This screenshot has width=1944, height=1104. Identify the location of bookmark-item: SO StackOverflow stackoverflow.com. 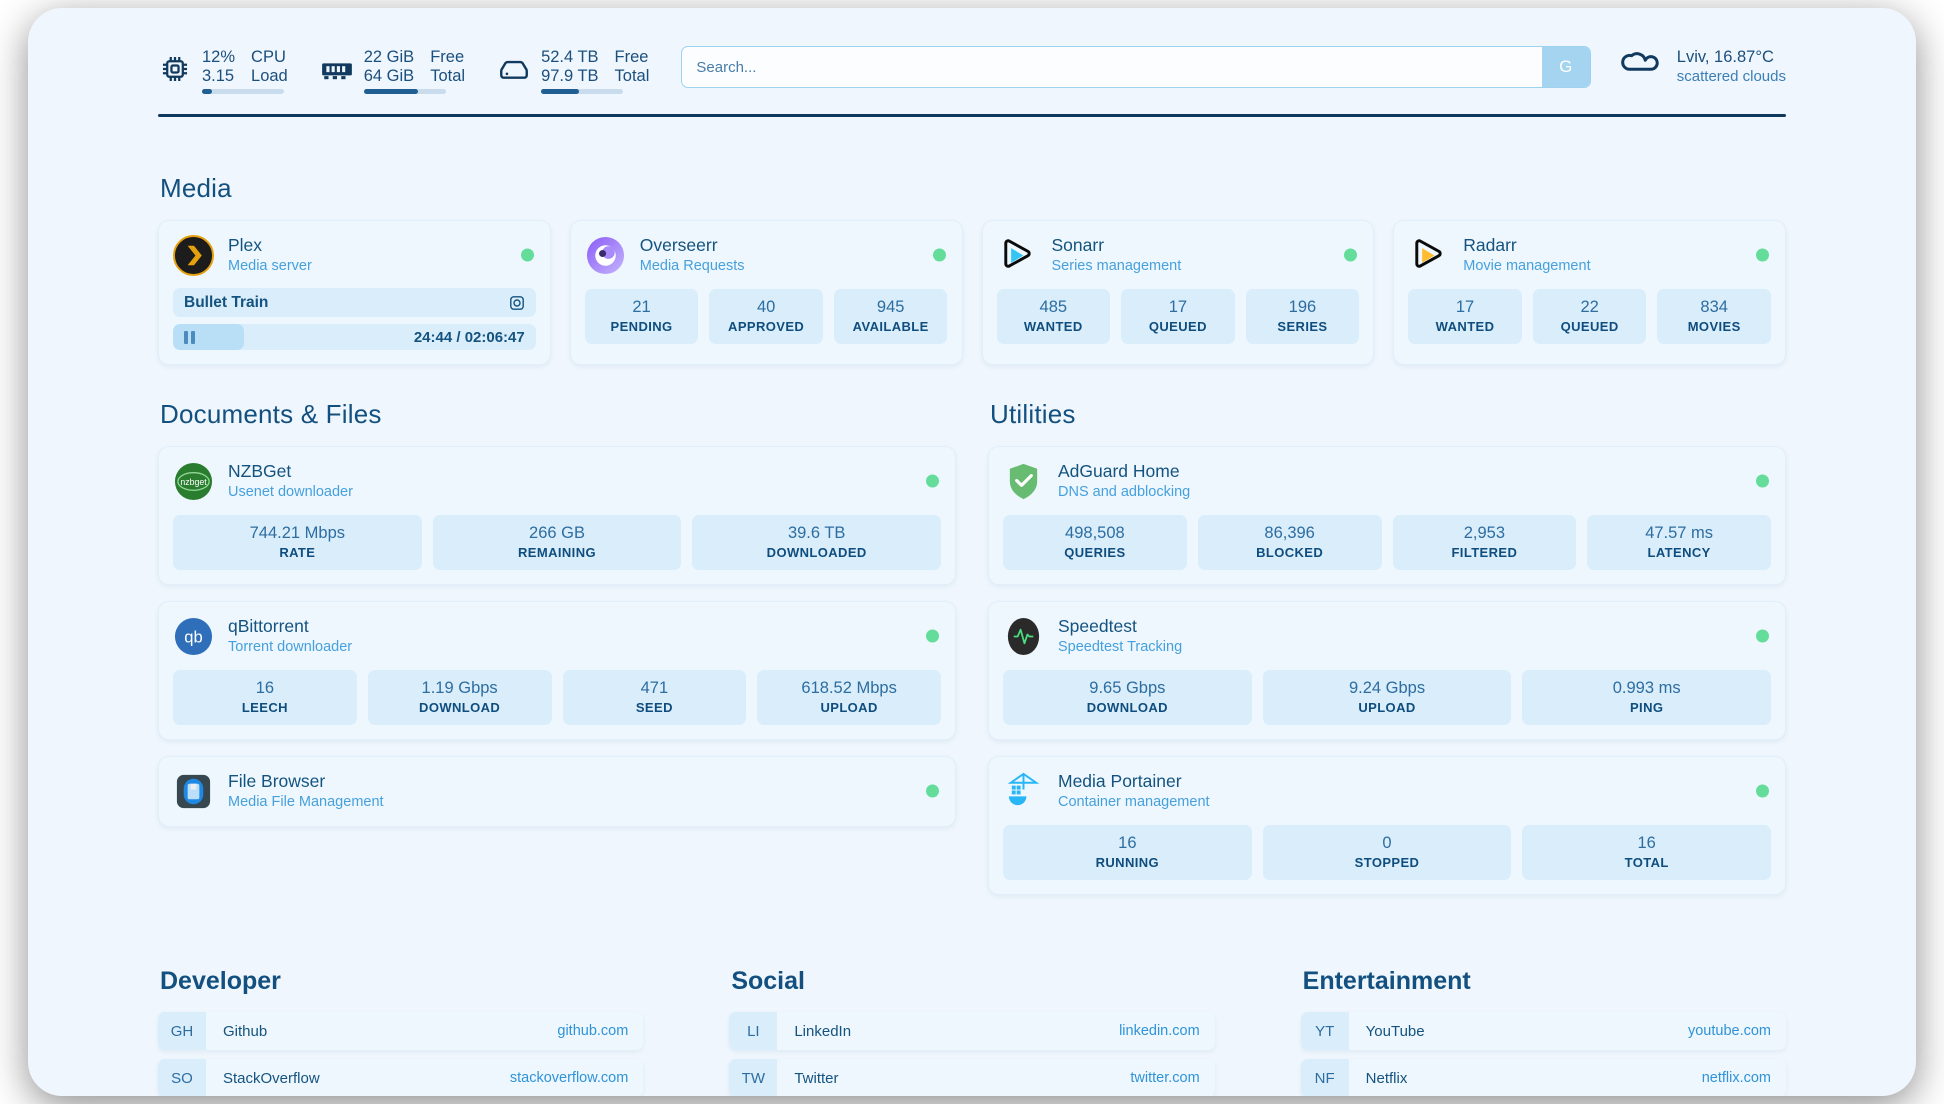
(401, 1077).